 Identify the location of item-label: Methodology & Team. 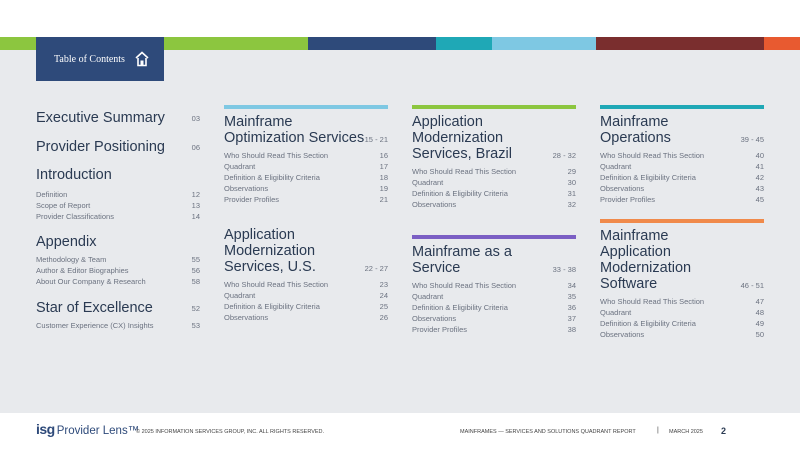
(71, 259).